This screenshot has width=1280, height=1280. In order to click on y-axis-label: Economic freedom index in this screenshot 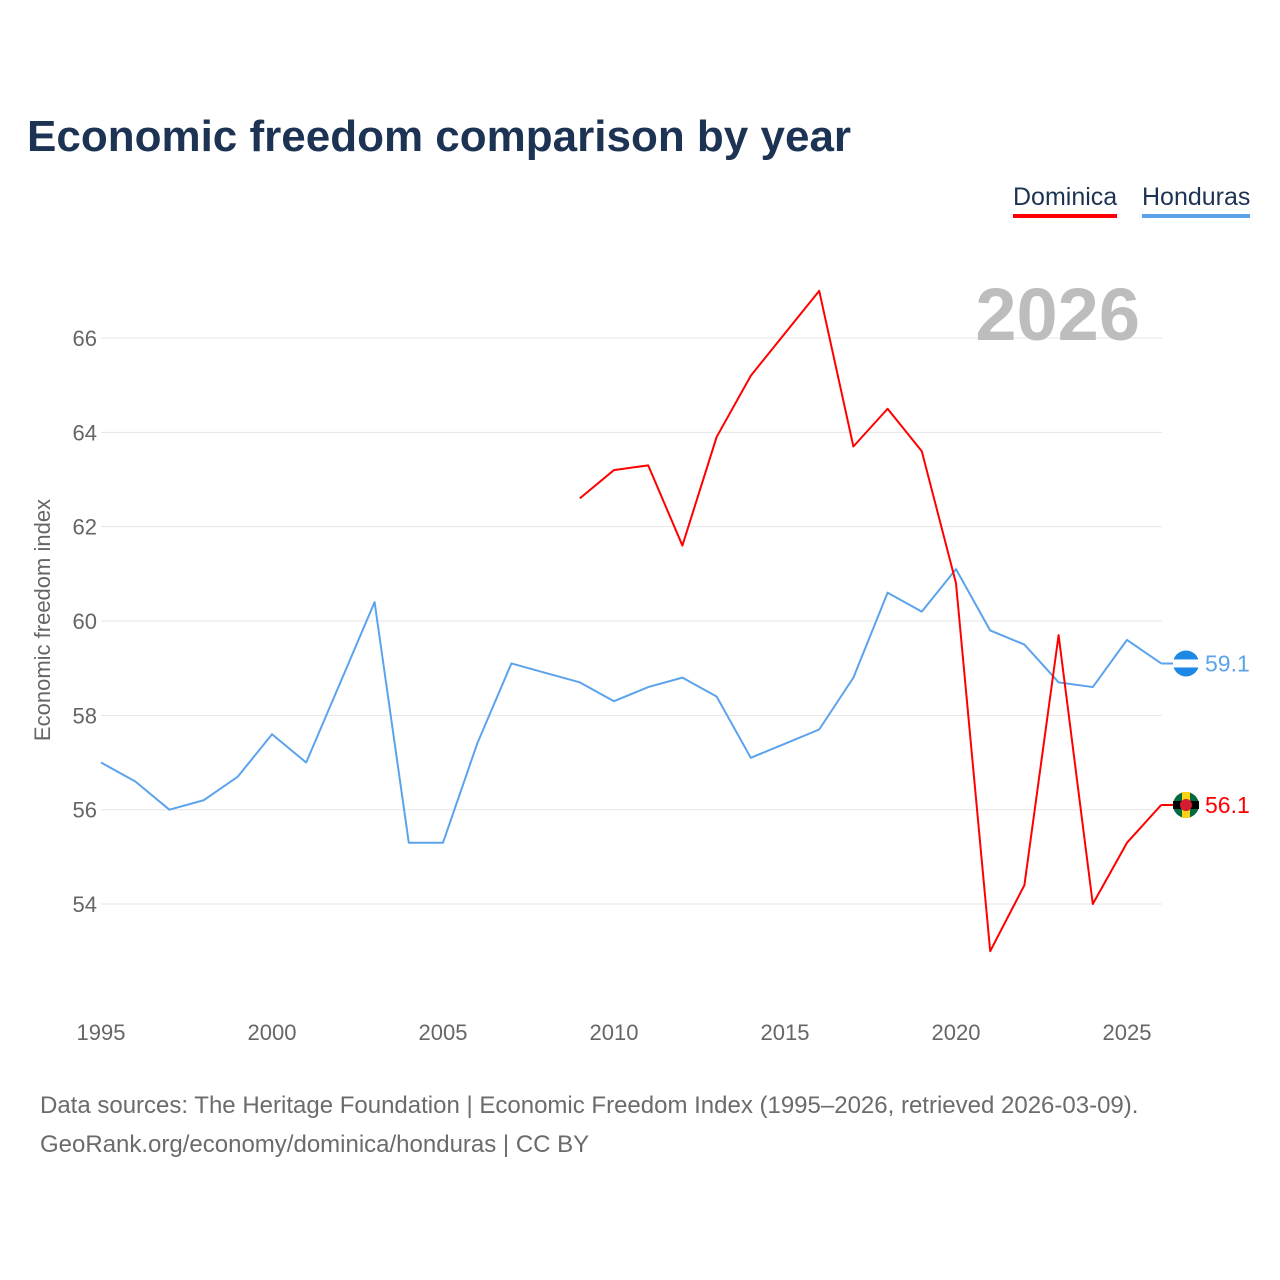, I will do `click(42, 620)`.